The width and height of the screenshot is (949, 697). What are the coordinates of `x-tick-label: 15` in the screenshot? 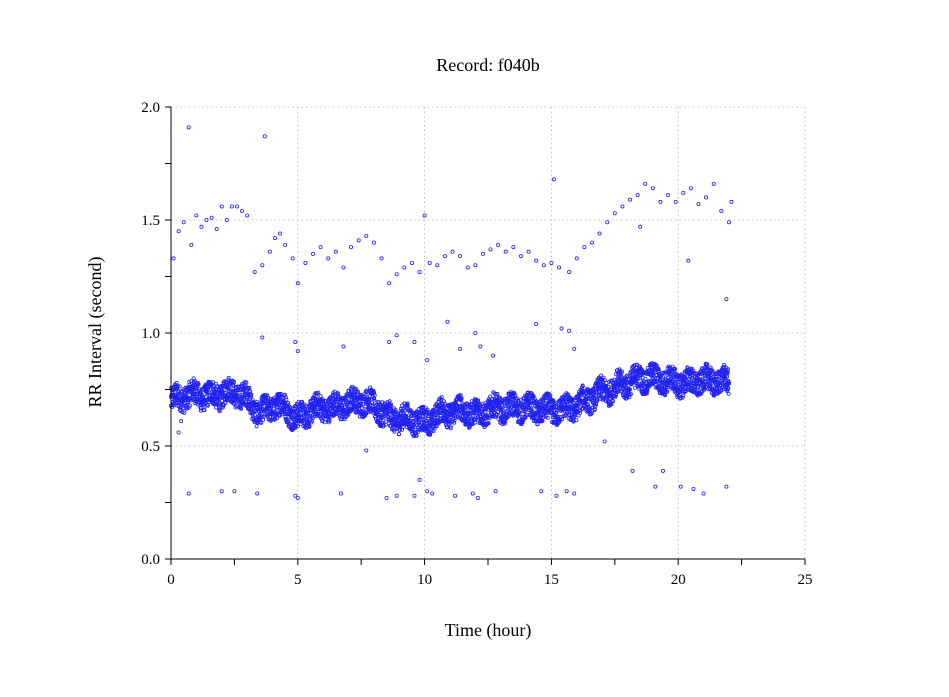 It's located at (551, 580).